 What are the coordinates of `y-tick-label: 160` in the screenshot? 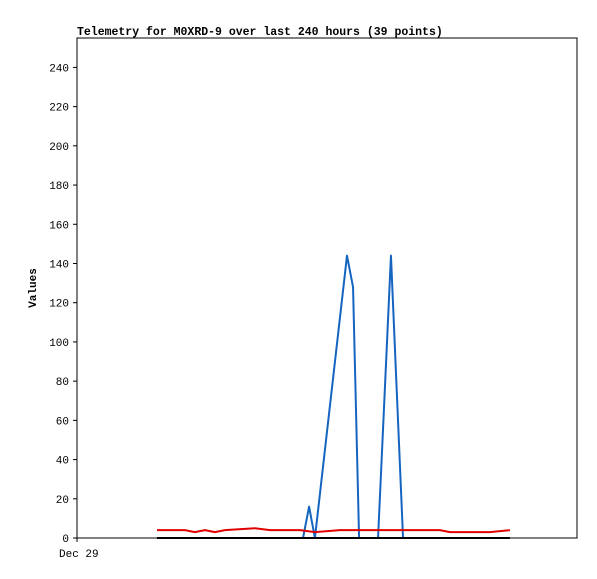 It's located at (59, 226).